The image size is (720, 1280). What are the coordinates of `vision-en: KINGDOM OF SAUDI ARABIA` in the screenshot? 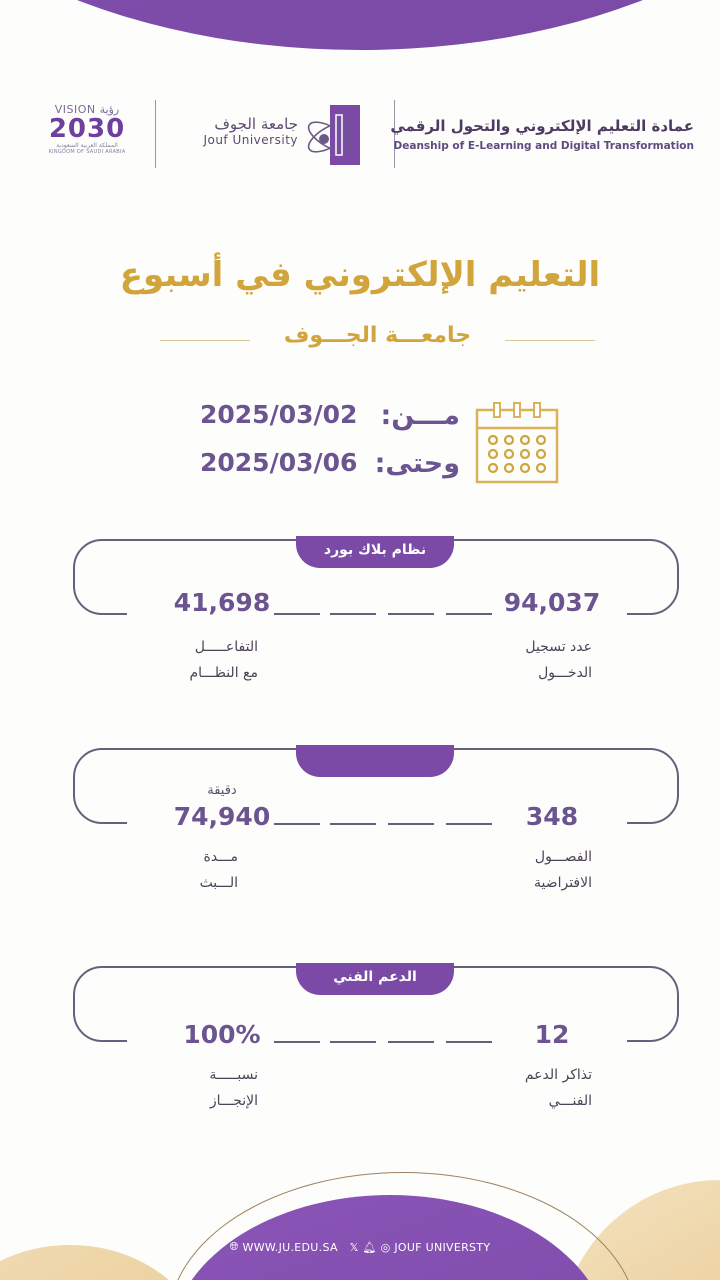 It's located at (87, 152).